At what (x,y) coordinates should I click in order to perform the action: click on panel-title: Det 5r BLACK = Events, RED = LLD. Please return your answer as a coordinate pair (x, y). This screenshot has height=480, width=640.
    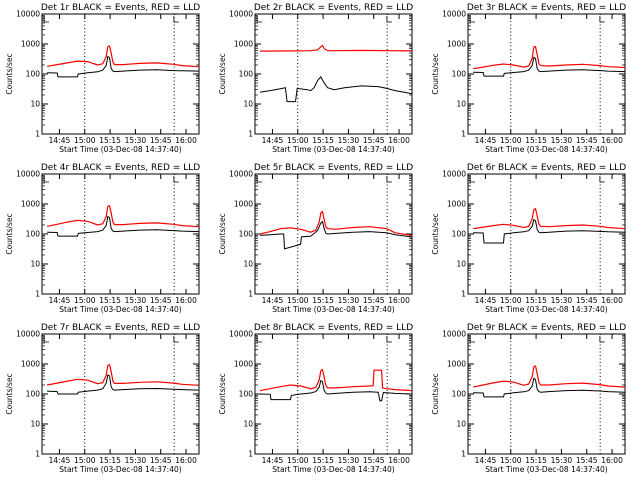
    Looking at the image, I should click on (333, 168).